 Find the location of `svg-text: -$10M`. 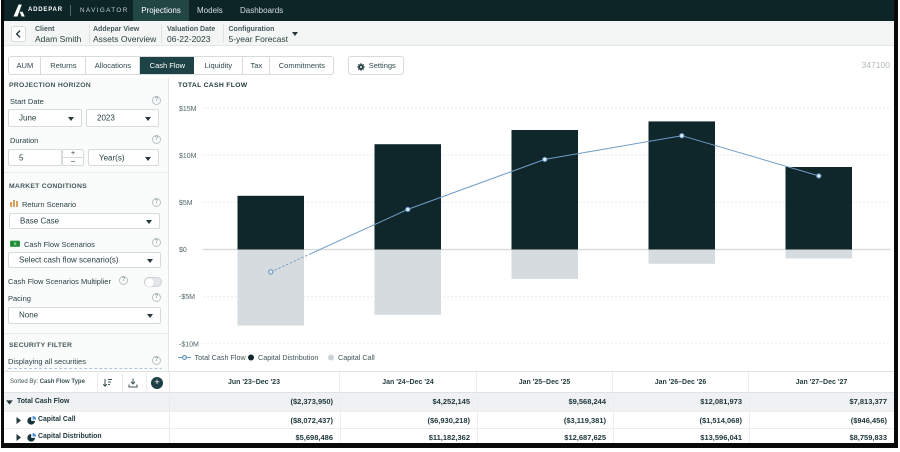

svg-text: -$10M is located at coordinates (189, 344).